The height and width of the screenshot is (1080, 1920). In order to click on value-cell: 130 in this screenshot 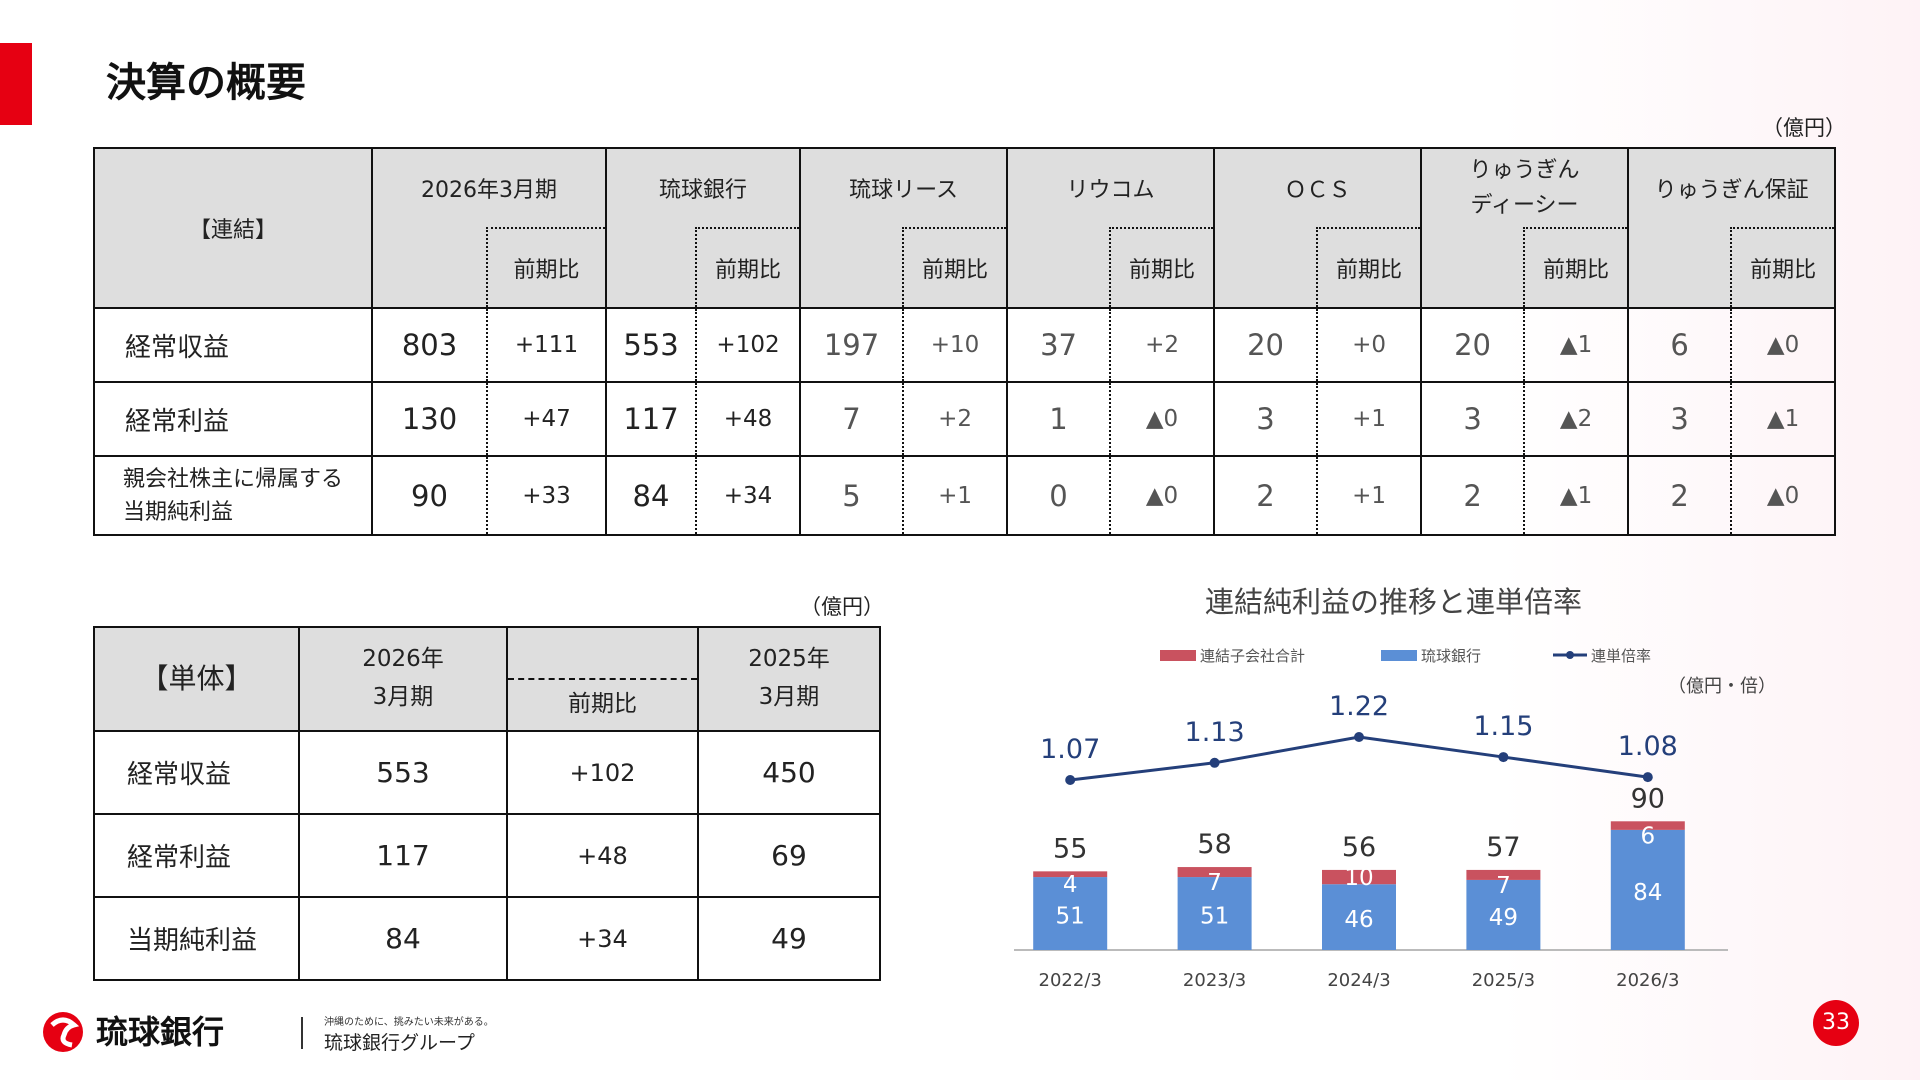, I will do `click(429, 419)`.